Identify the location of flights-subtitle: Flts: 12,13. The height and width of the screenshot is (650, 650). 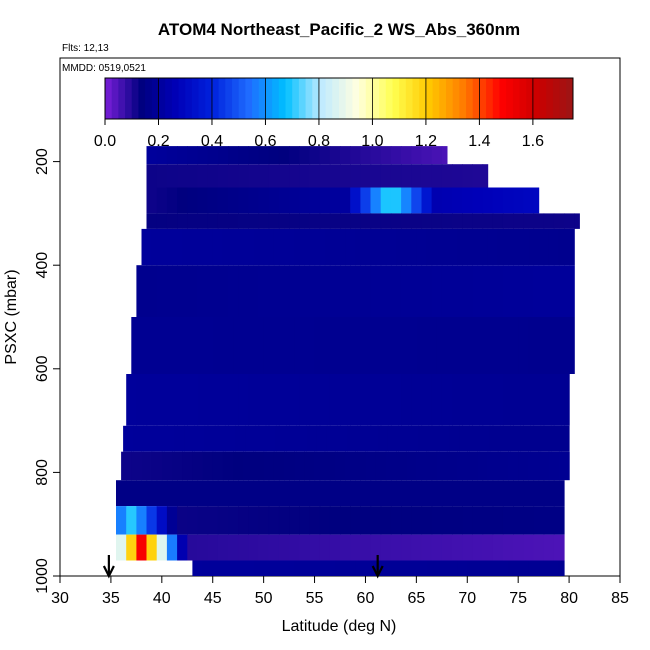
(85, 48).